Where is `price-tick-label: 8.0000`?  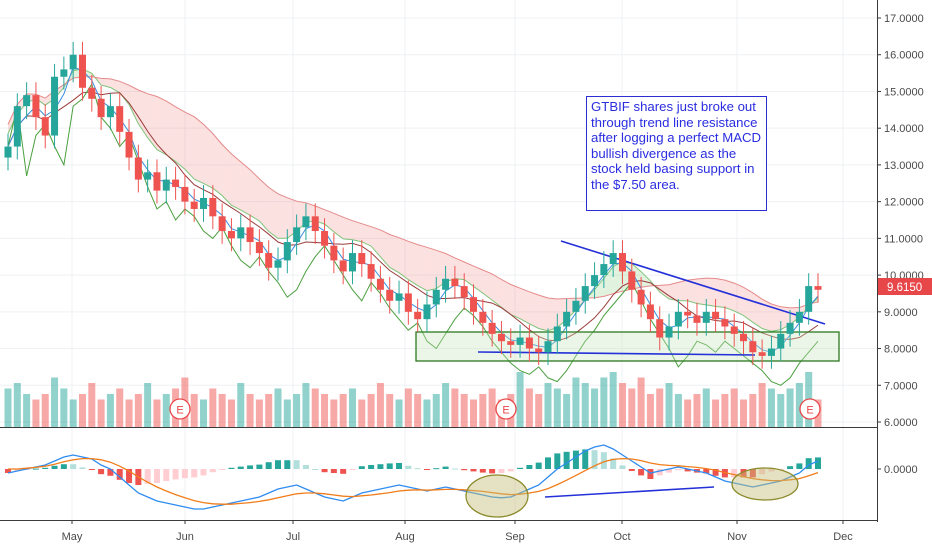
price-tick-label: 8.0000 is located at coordinates (901, 350).